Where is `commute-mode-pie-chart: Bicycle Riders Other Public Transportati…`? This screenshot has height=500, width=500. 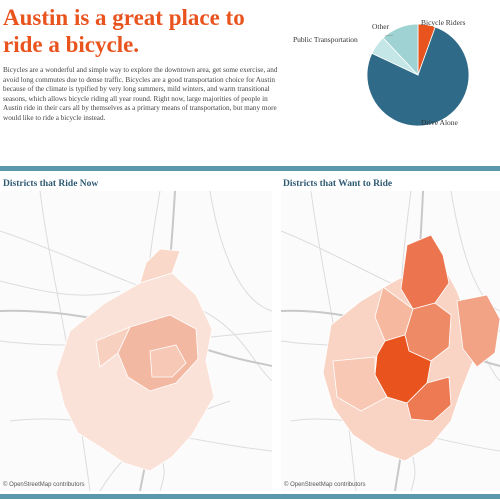
commute-mode-pie-chart: Bicycle Riders Other Public Transportati… is located at coordinates (392, 75).